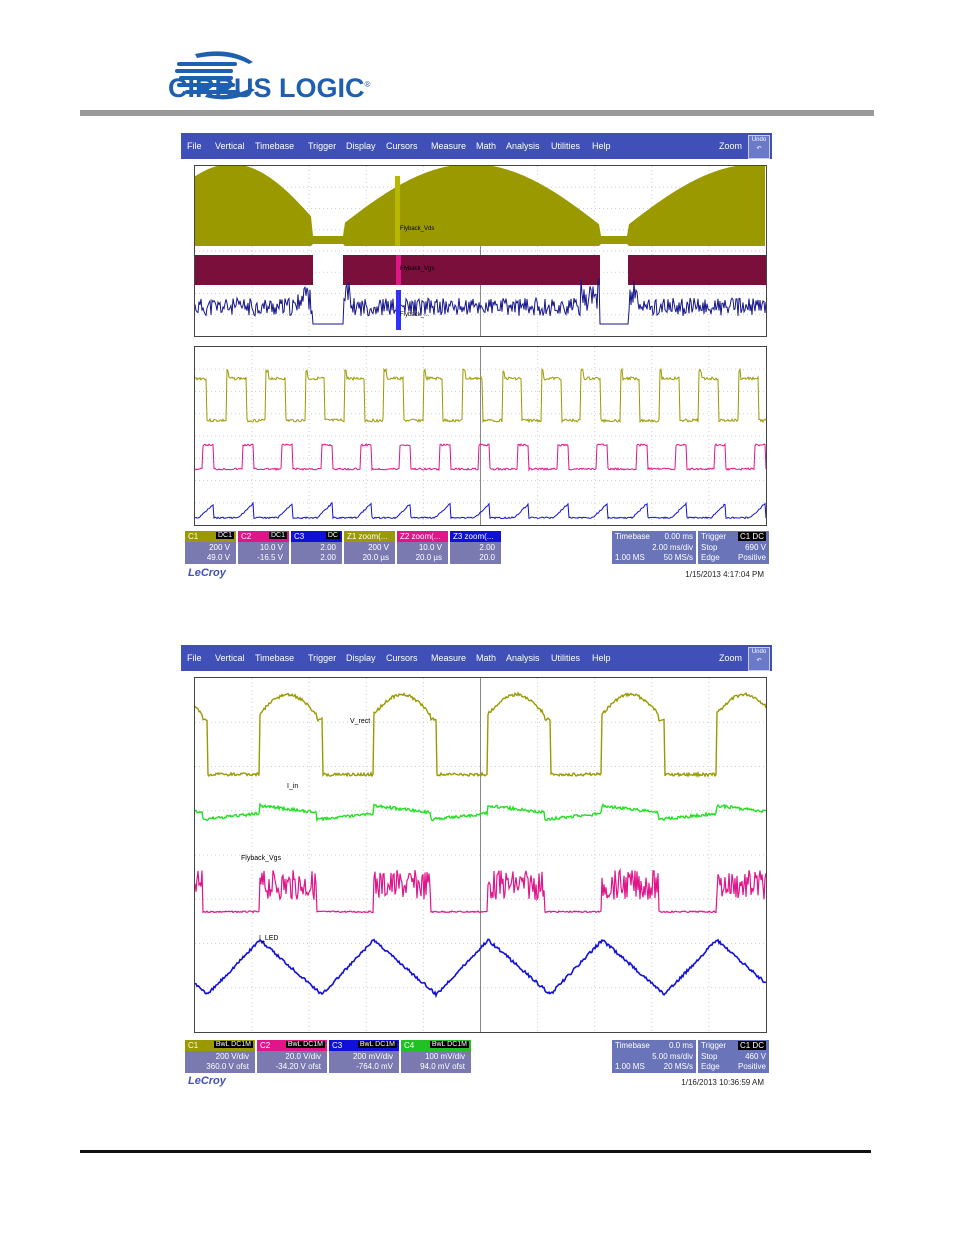 Image resolution: width=954 pixels, height=1235 pixels. I want to click on cirrus-logic-logo, so click(215, 75).